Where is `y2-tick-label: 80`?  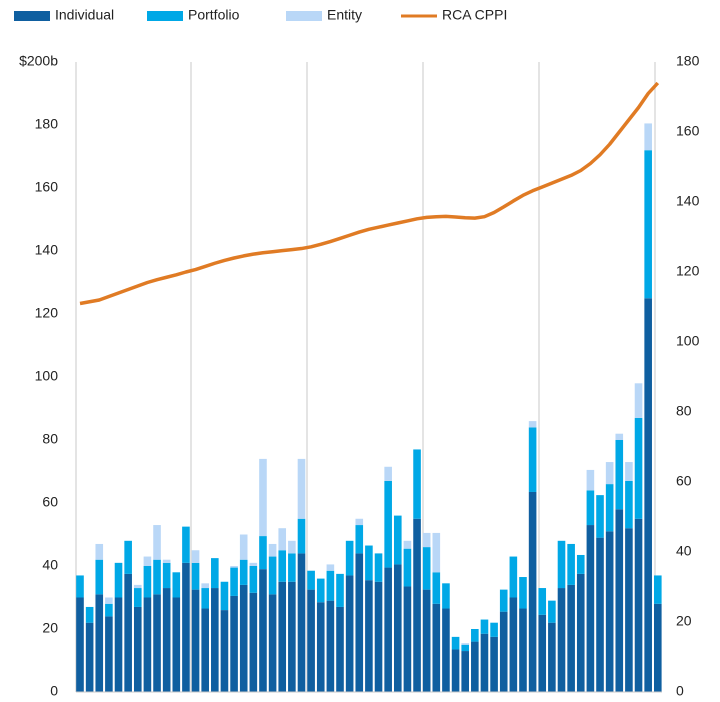
y2-tick-label: 80 is located at coordinates (684, 411).